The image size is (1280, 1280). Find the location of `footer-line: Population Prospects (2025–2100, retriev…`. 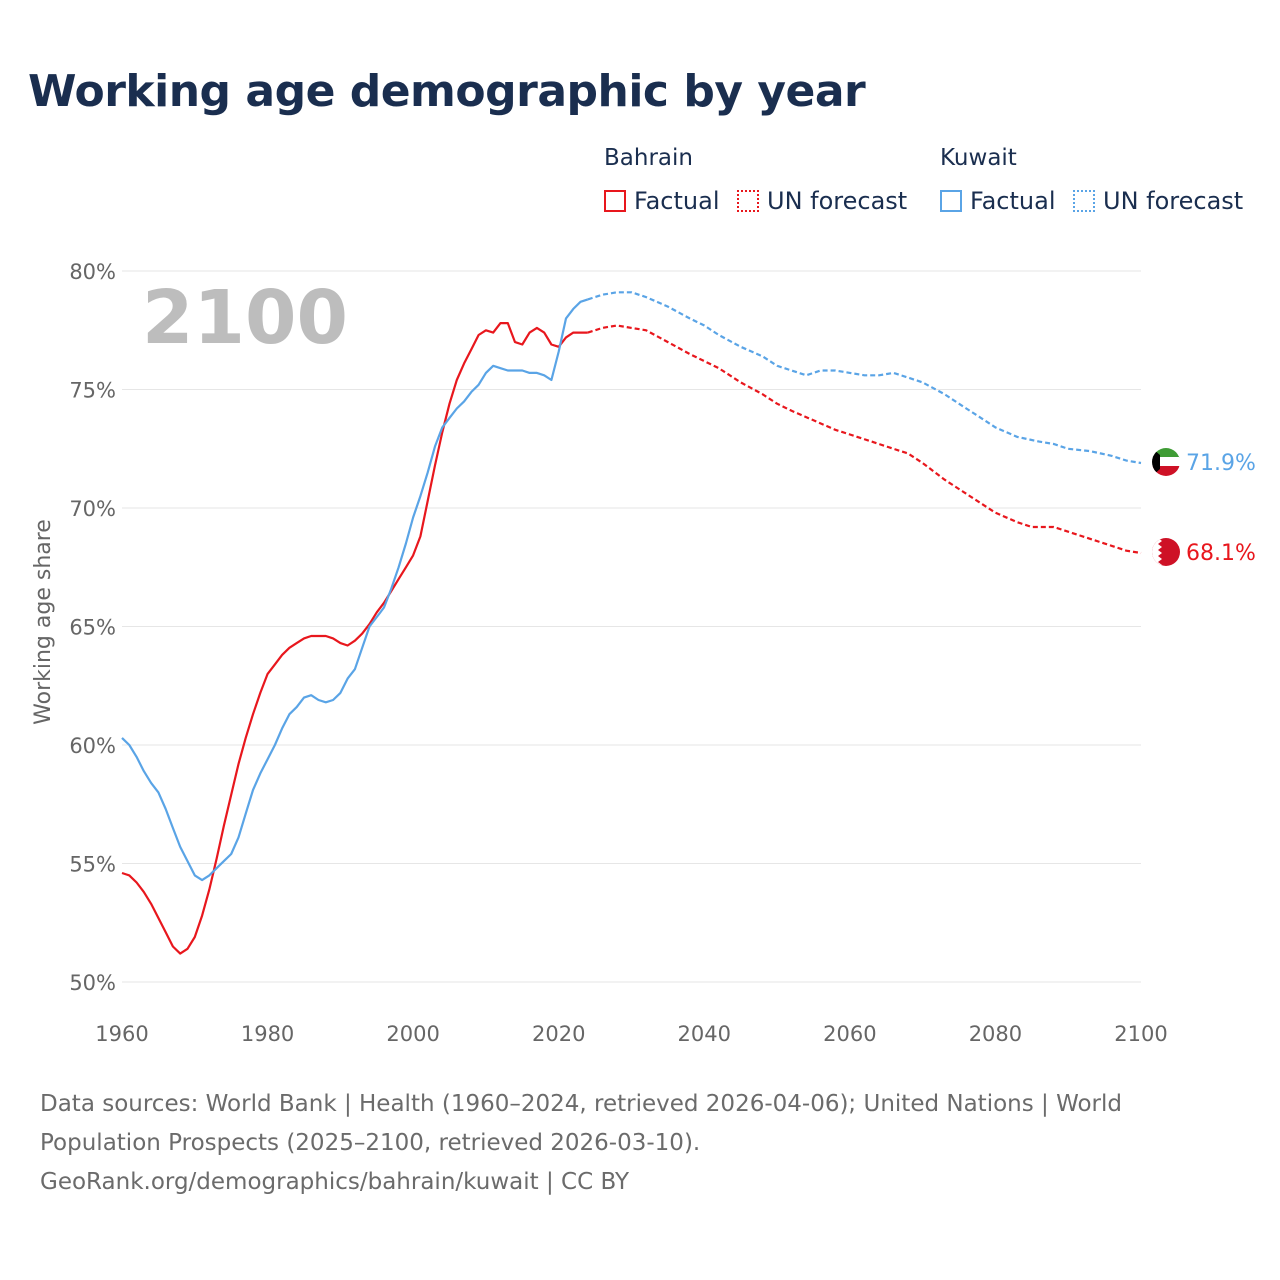

footer-line: Population Prospects (2025–2100, retriev… is located at coordinates (370, 1143).